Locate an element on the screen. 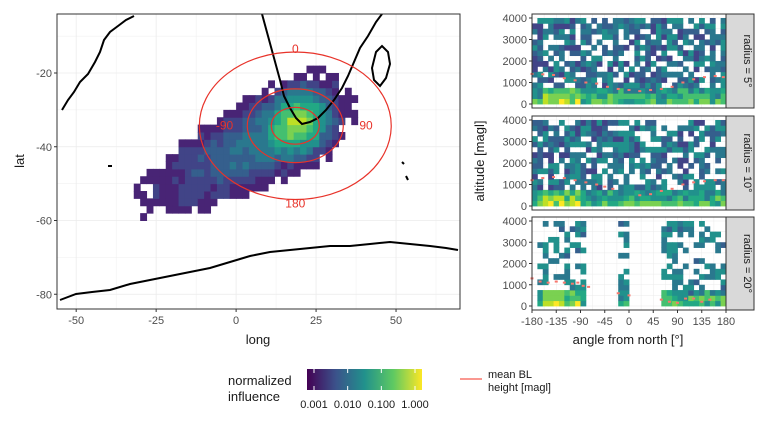 Image resolution: width=768 pixels, height=437 pixels. coastline-africa is located at coordinates (322, 70).